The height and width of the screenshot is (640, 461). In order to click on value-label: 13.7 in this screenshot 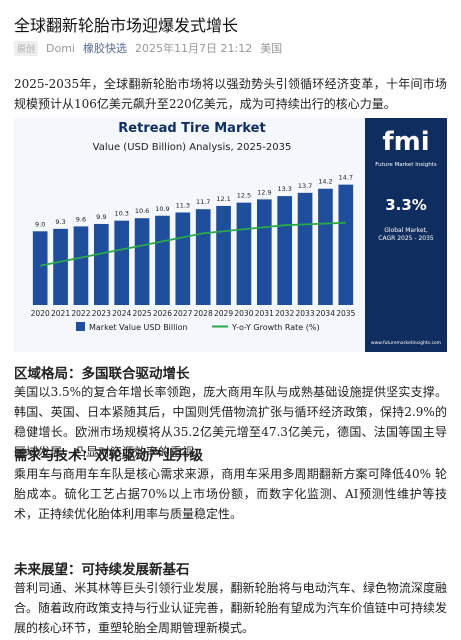, I will do `click(305, 186)`.